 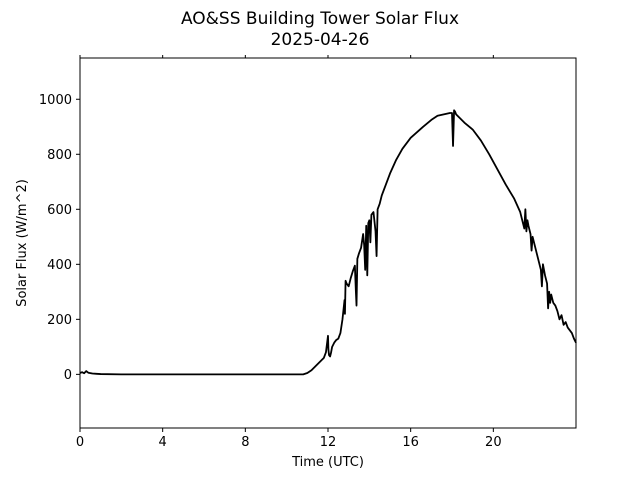 I want to click on y-tick-label: 1000, so click(x=55, y=100).